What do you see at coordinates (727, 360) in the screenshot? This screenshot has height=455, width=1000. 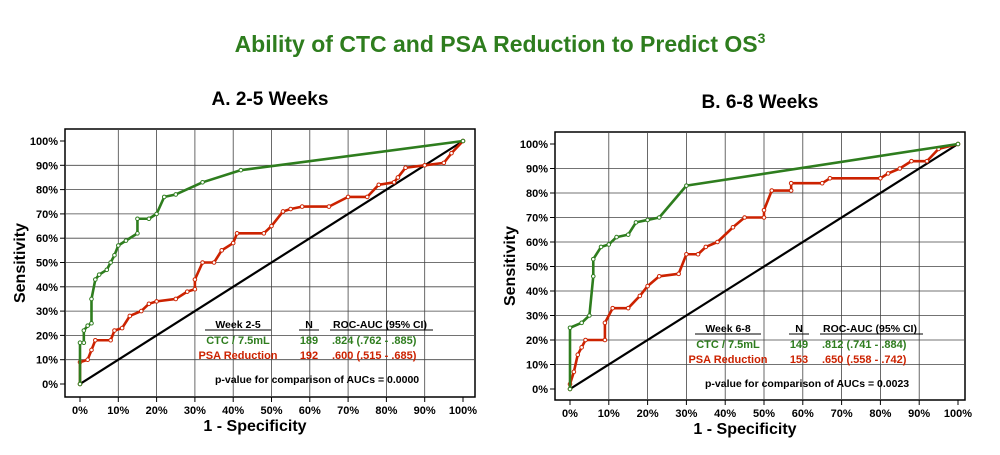 I see `table-row-label: PSA Reduction` at bounding box center [727, 360].